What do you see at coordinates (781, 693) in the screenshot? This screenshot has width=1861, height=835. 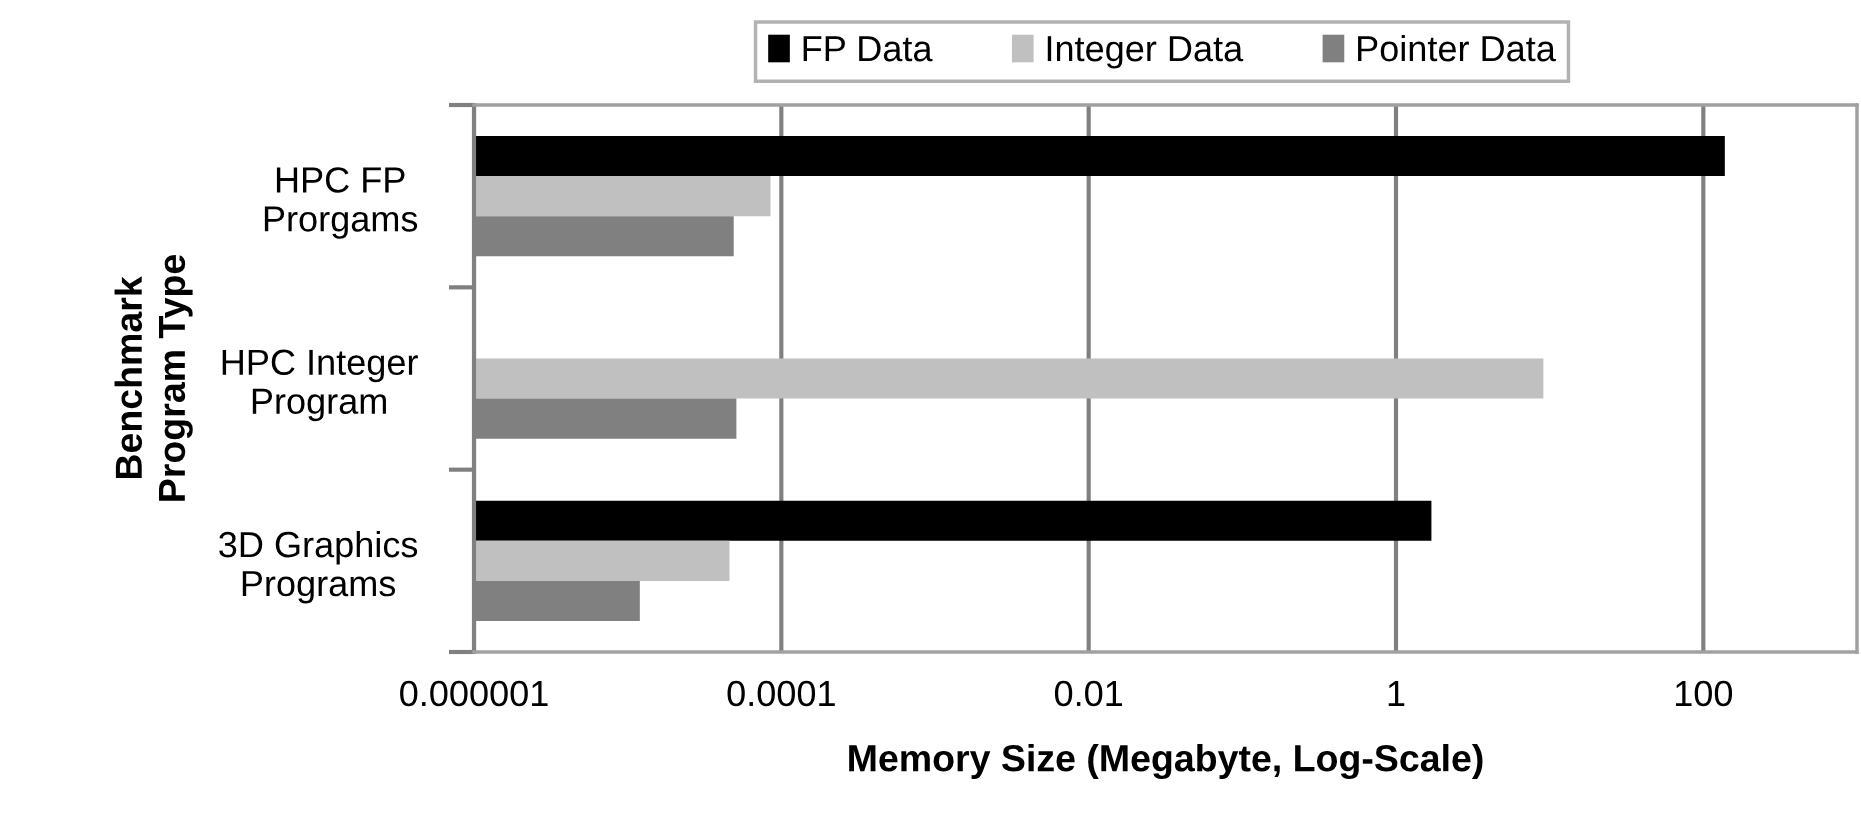 I see `x-tick-label: 0.0001` at bounding box center [781, 693].